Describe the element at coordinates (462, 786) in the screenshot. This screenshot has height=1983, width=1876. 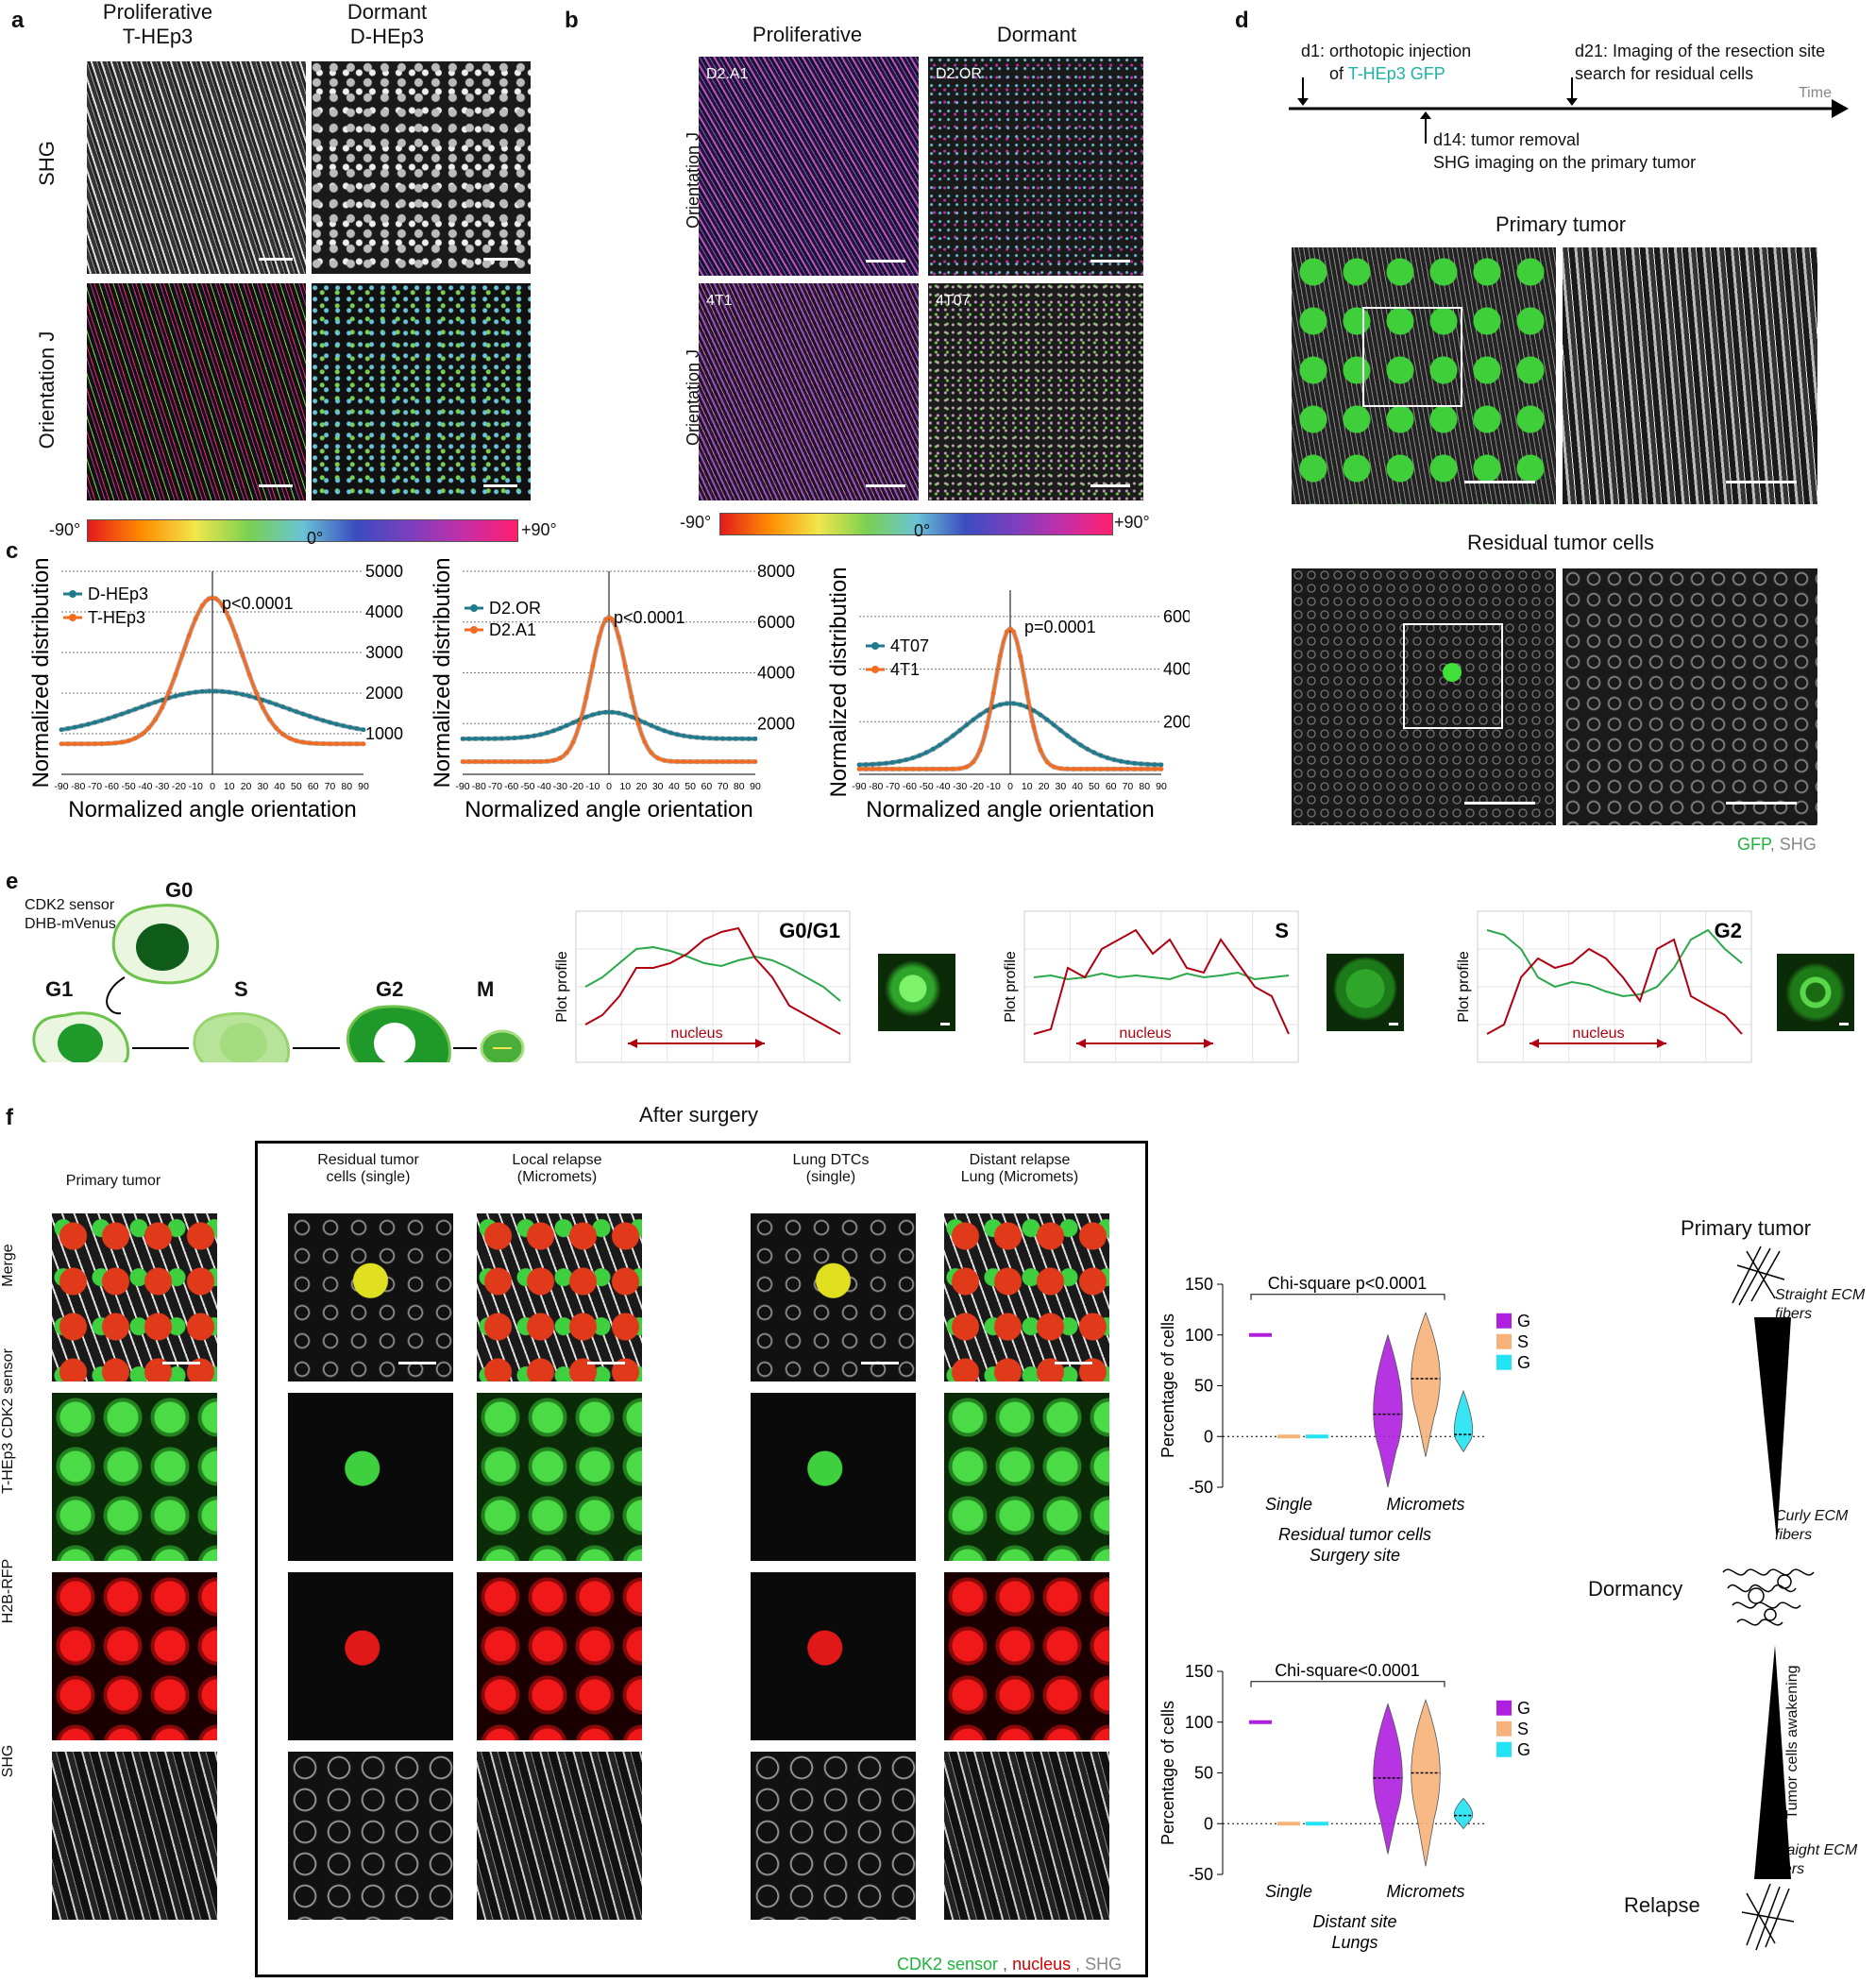
I see `c2-xtick-label: -90` at that location.